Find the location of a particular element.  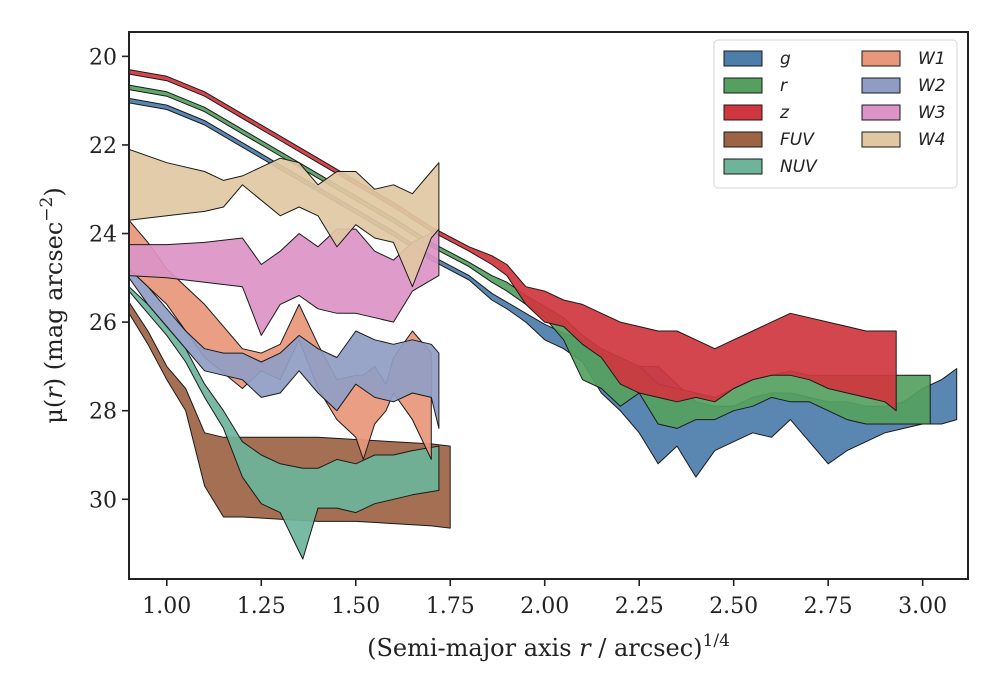

legend-swatch-g is located at coordinates (743, 58).